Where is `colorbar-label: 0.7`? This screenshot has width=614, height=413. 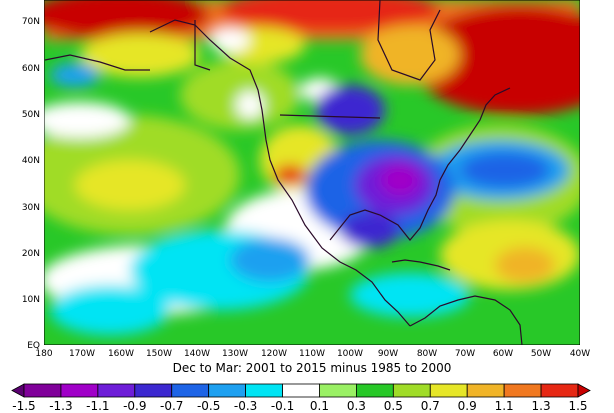
colorbar-label: 0.7 is located at coordinates (430, 406).